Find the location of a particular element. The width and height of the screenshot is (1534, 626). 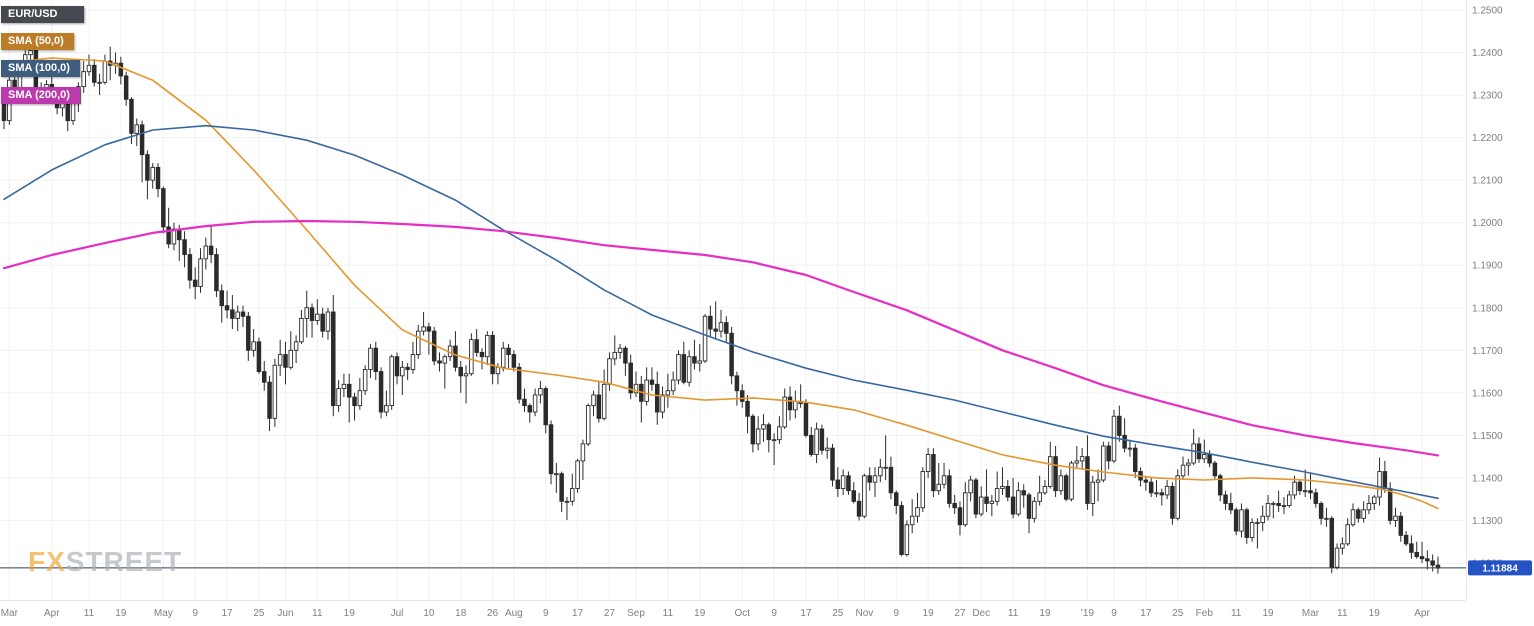

date-tick-label: May is located at coordinates (163, 613).